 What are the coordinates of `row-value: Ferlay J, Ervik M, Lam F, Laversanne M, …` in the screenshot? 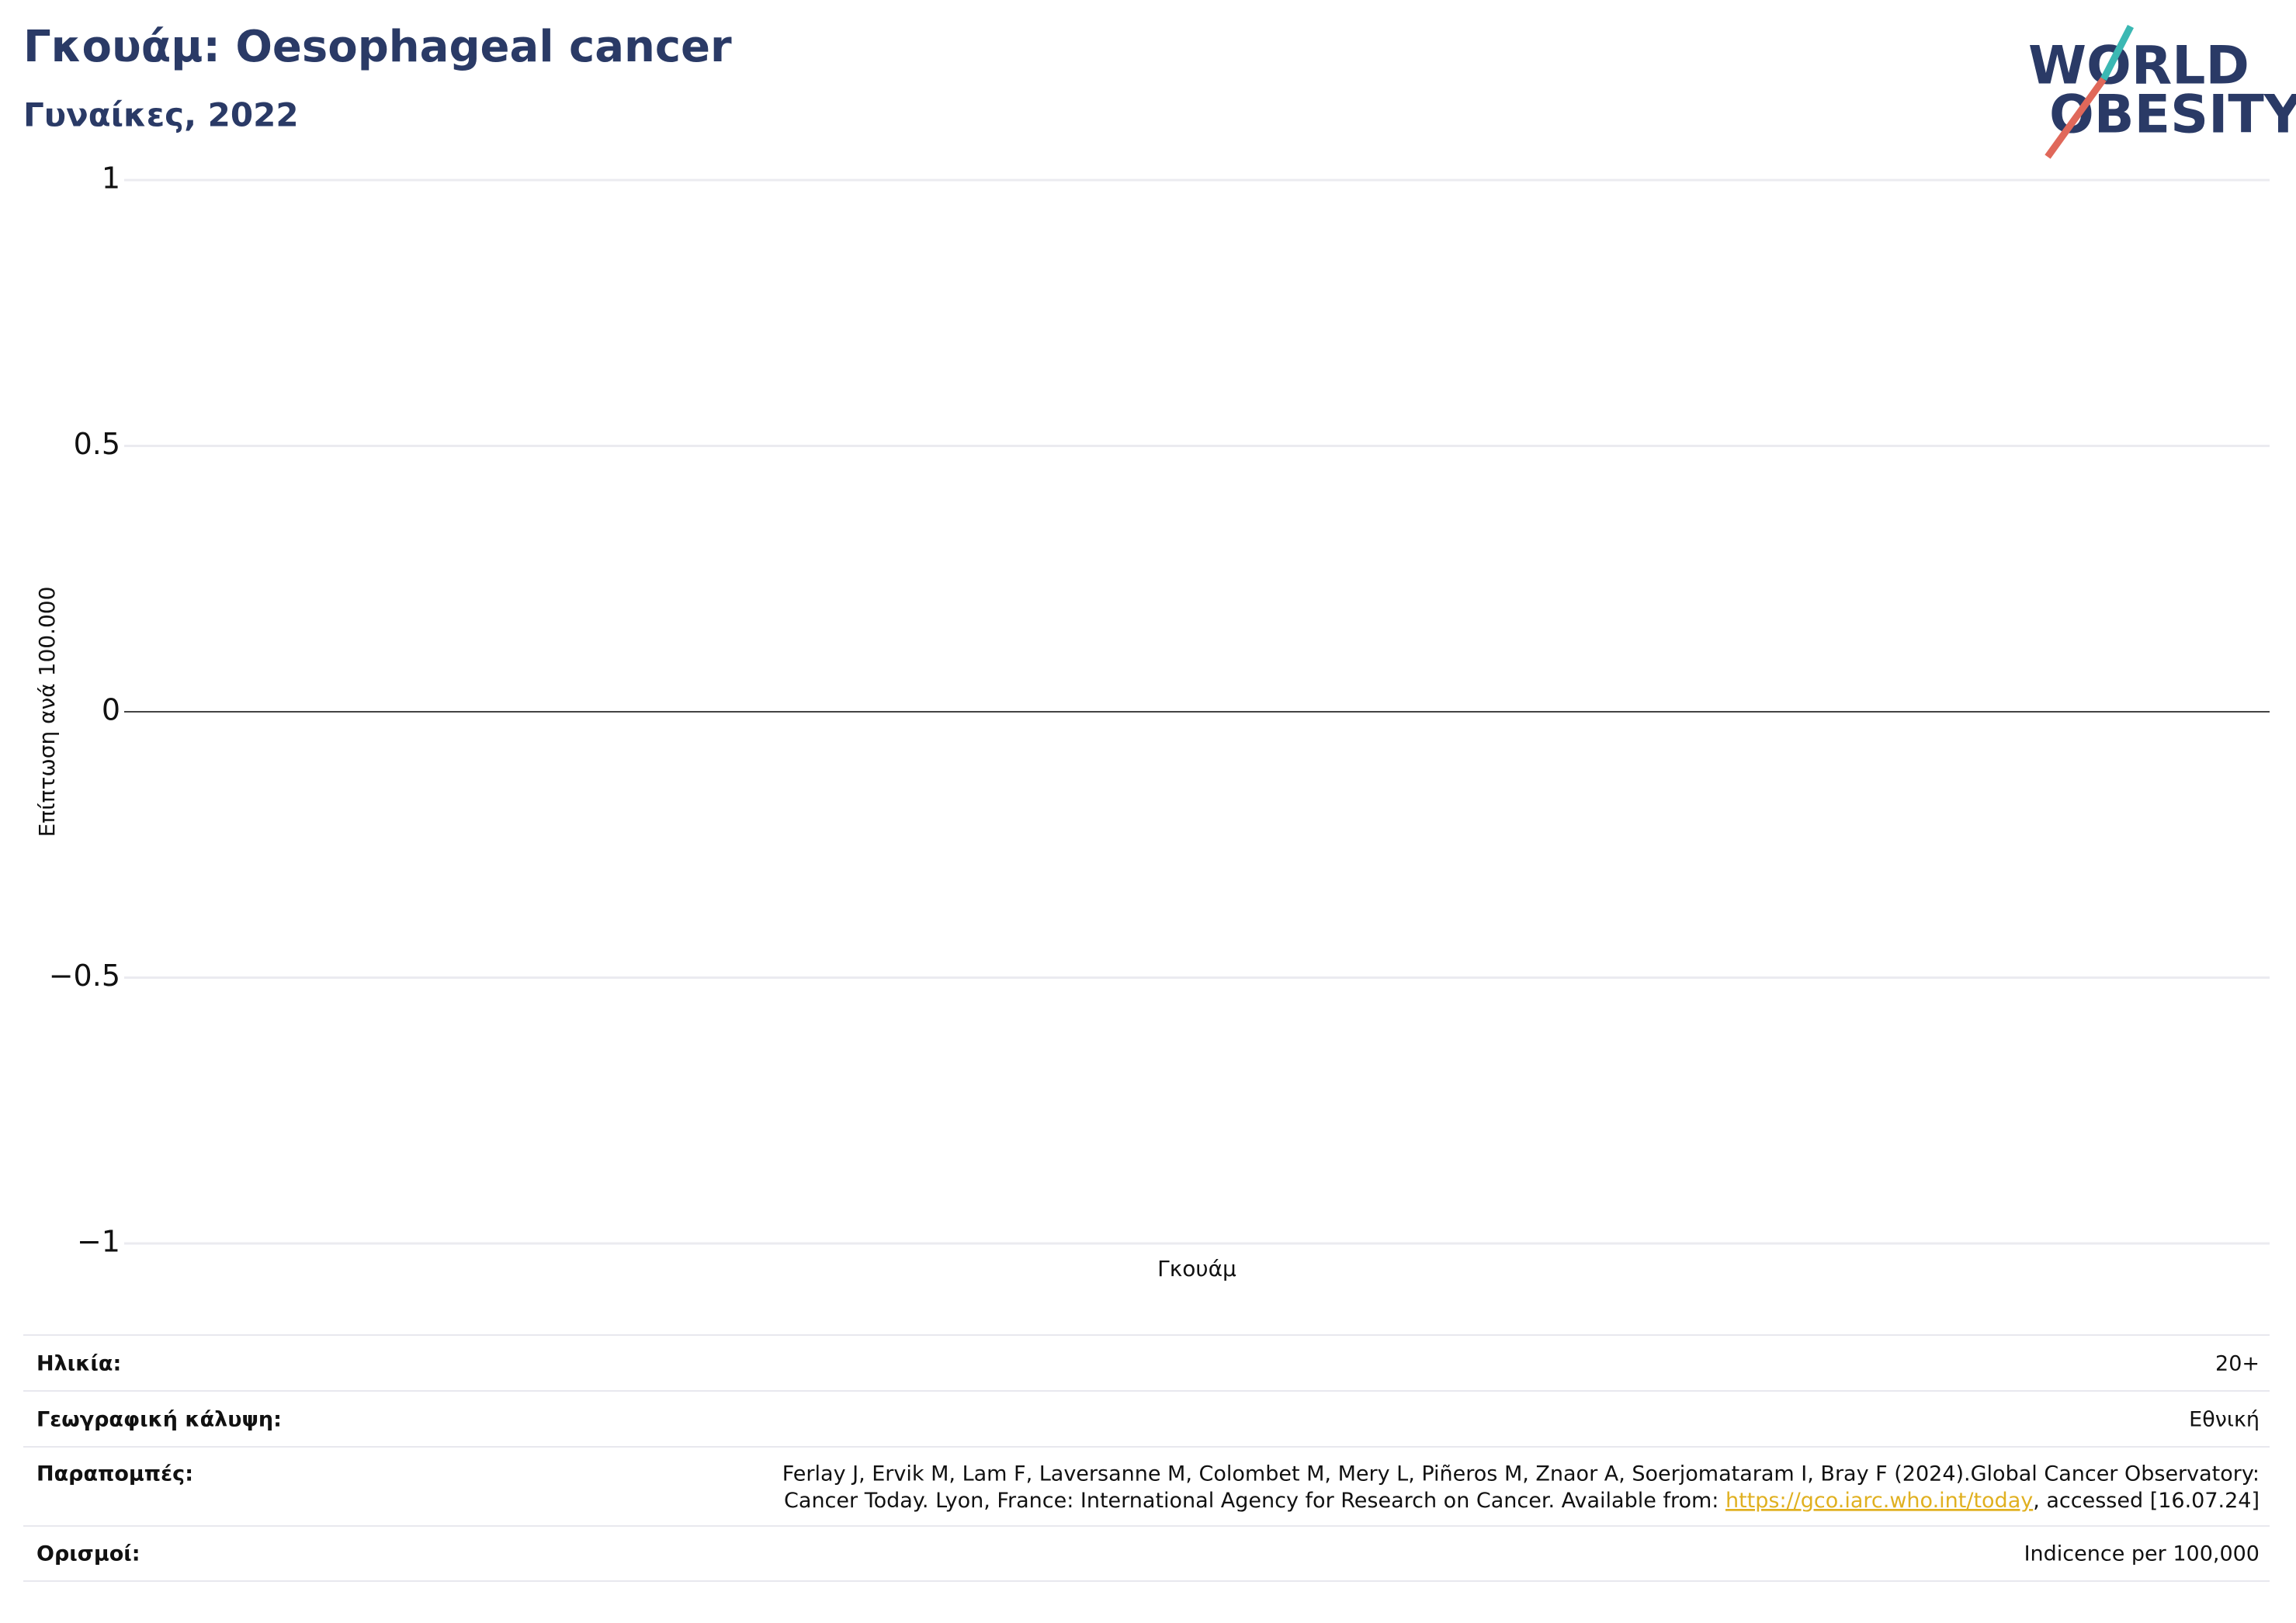 It's located at (1521, 1474).